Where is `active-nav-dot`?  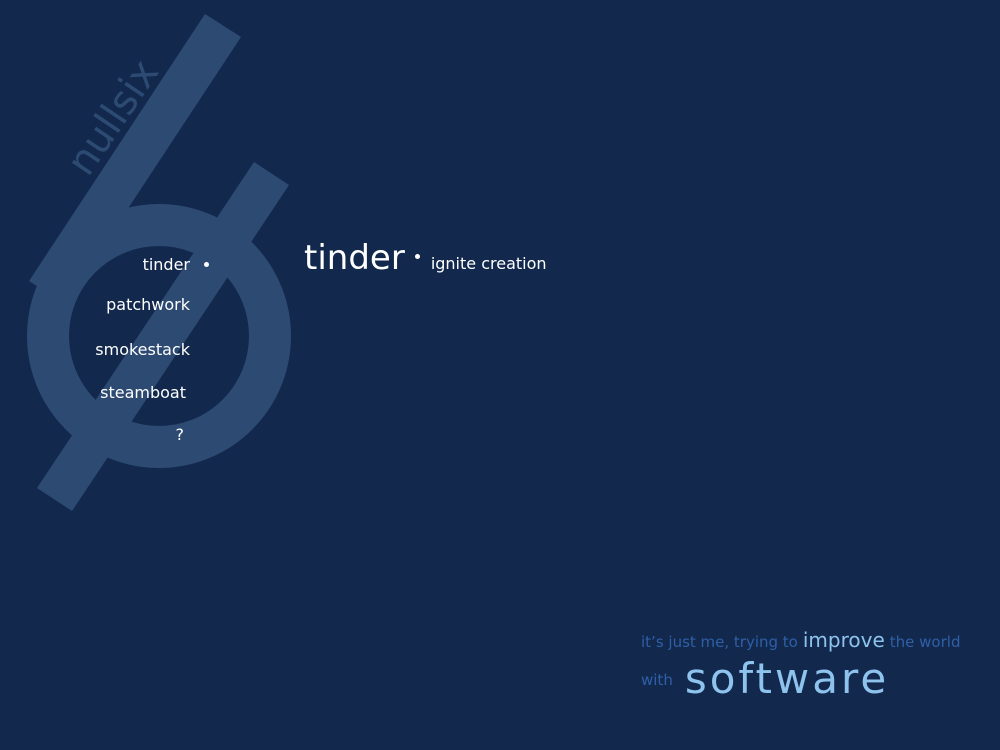
active-nav-dot is located at coordinates (206, 264).